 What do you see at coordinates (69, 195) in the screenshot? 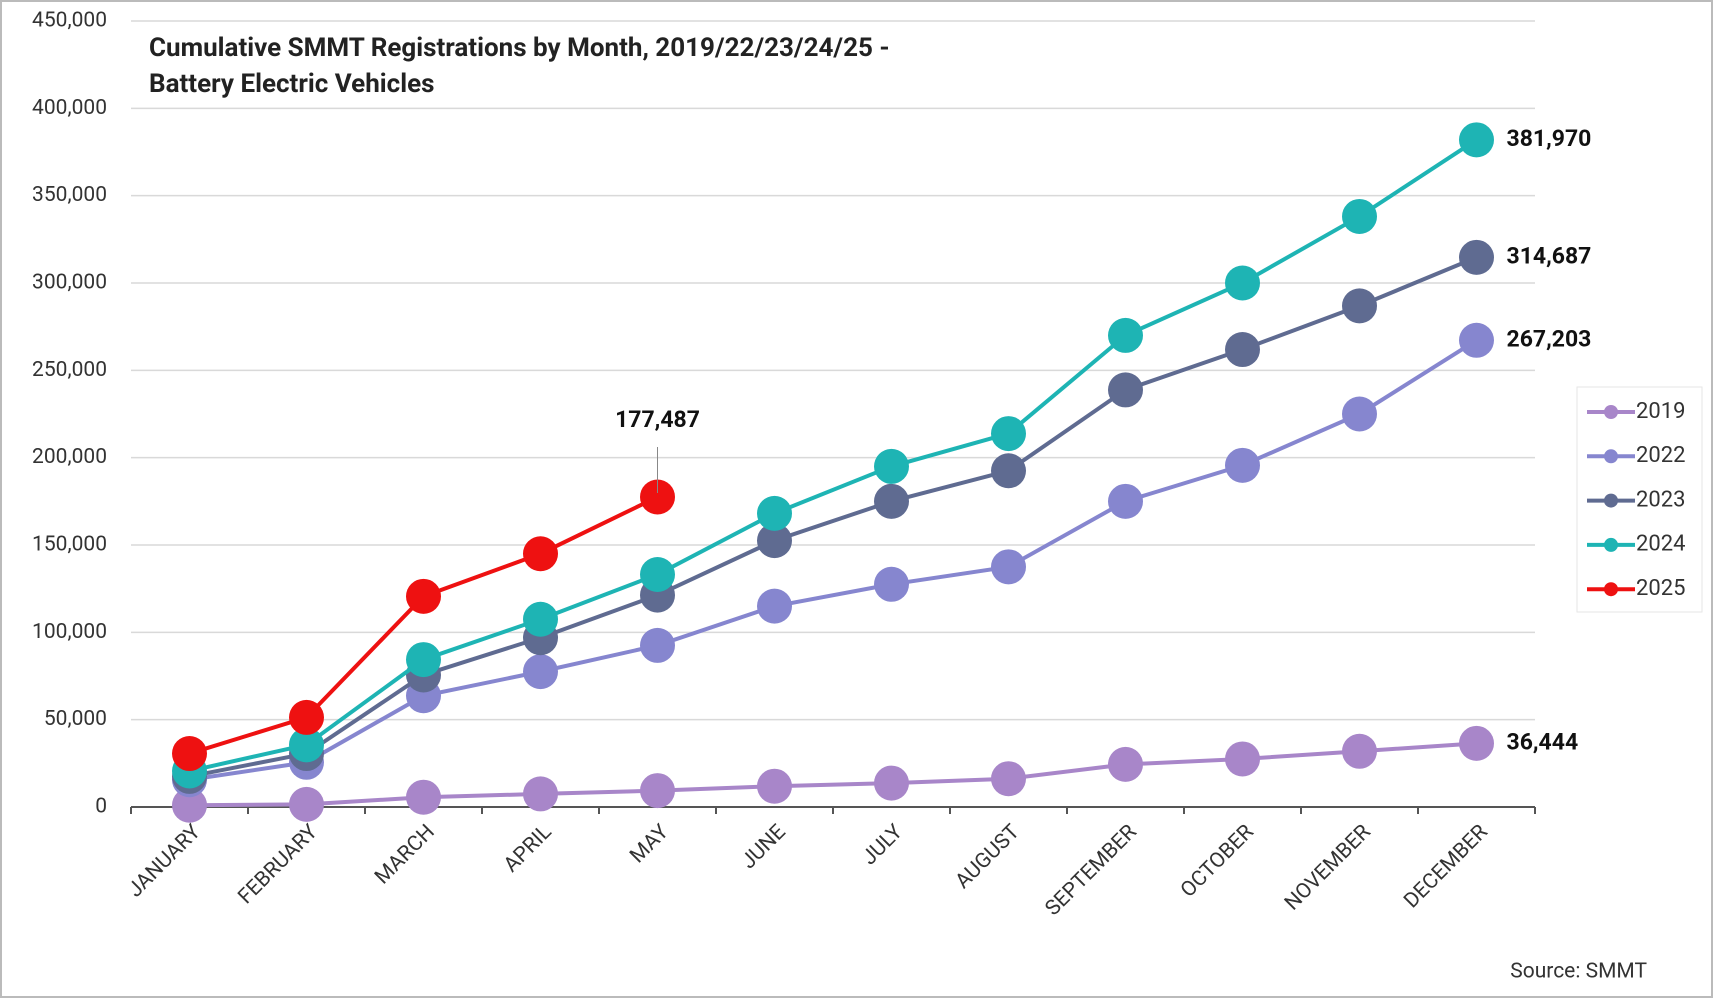
I see `y-tick-label: 350,000` at bounding box center [69, 195].